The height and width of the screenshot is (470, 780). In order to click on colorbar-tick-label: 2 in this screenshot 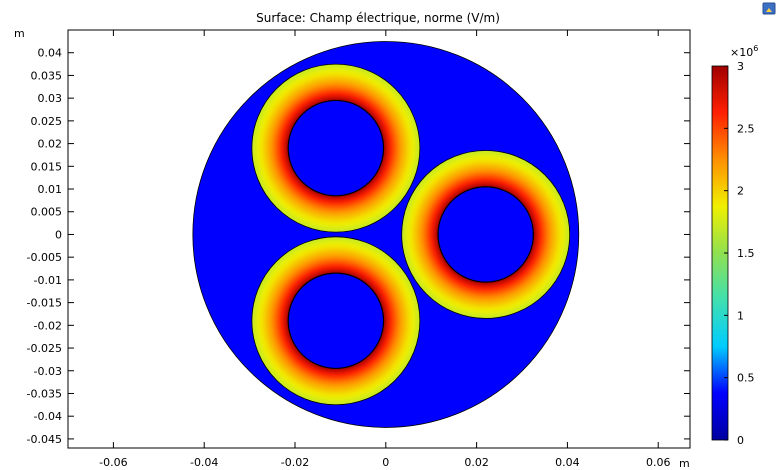, I will do `click(740, 191)`.